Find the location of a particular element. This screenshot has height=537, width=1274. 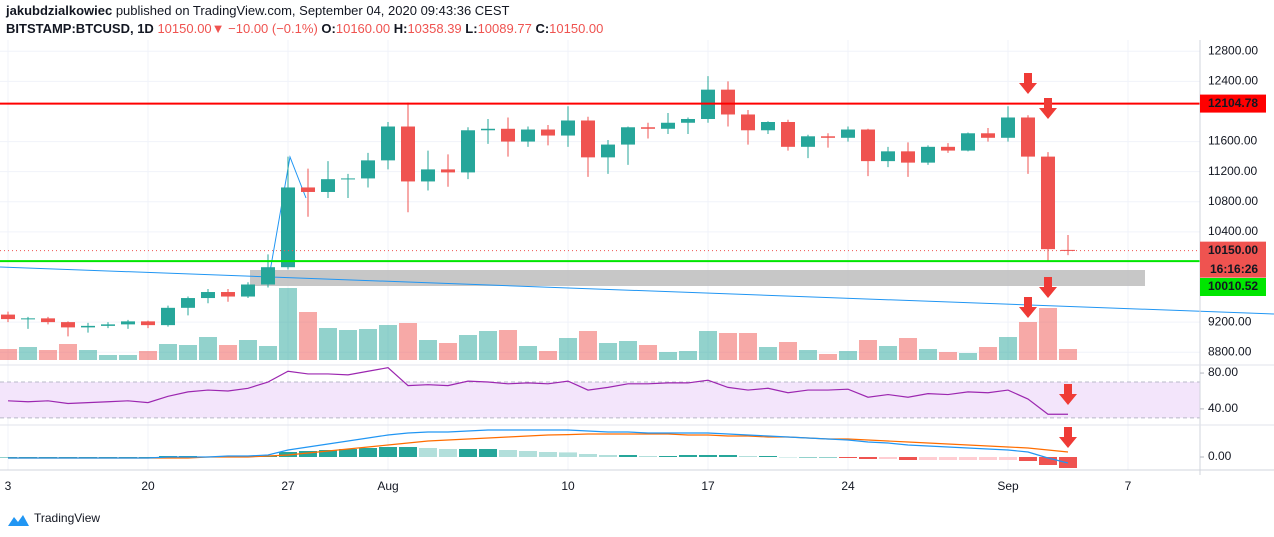

x-tick-label: Sep is located at coordinates (1008, 486).